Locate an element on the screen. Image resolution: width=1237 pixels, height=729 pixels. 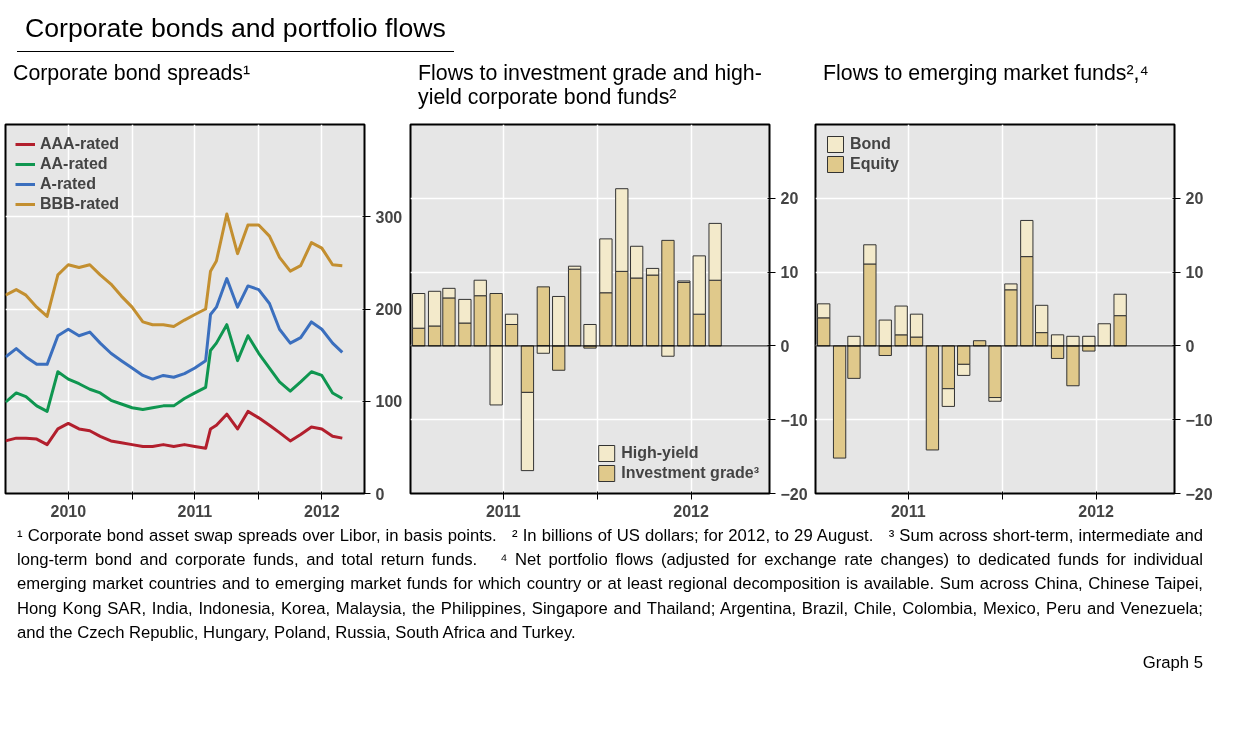
y-tick-label: 300 is located at coordinates (389, 217).